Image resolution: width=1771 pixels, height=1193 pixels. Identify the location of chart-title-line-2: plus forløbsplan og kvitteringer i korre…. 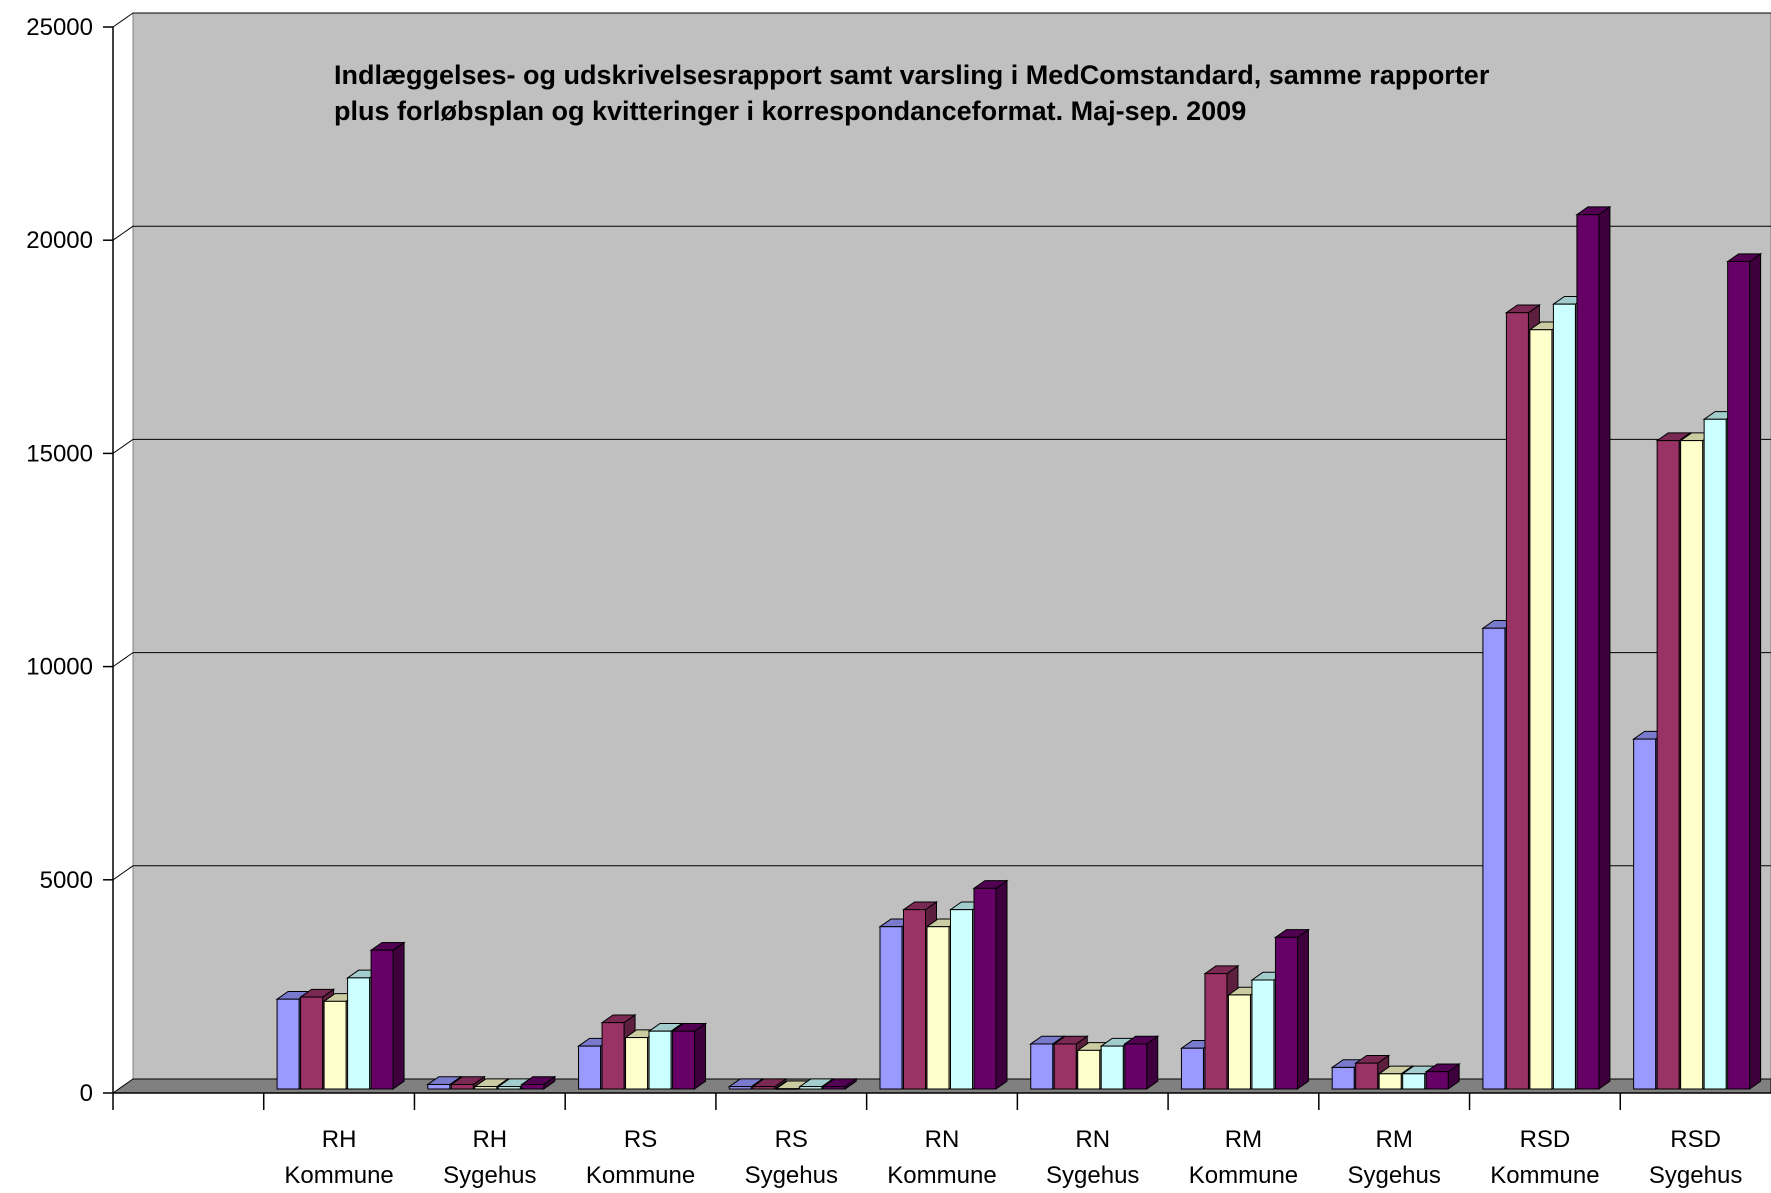
(790, 111).